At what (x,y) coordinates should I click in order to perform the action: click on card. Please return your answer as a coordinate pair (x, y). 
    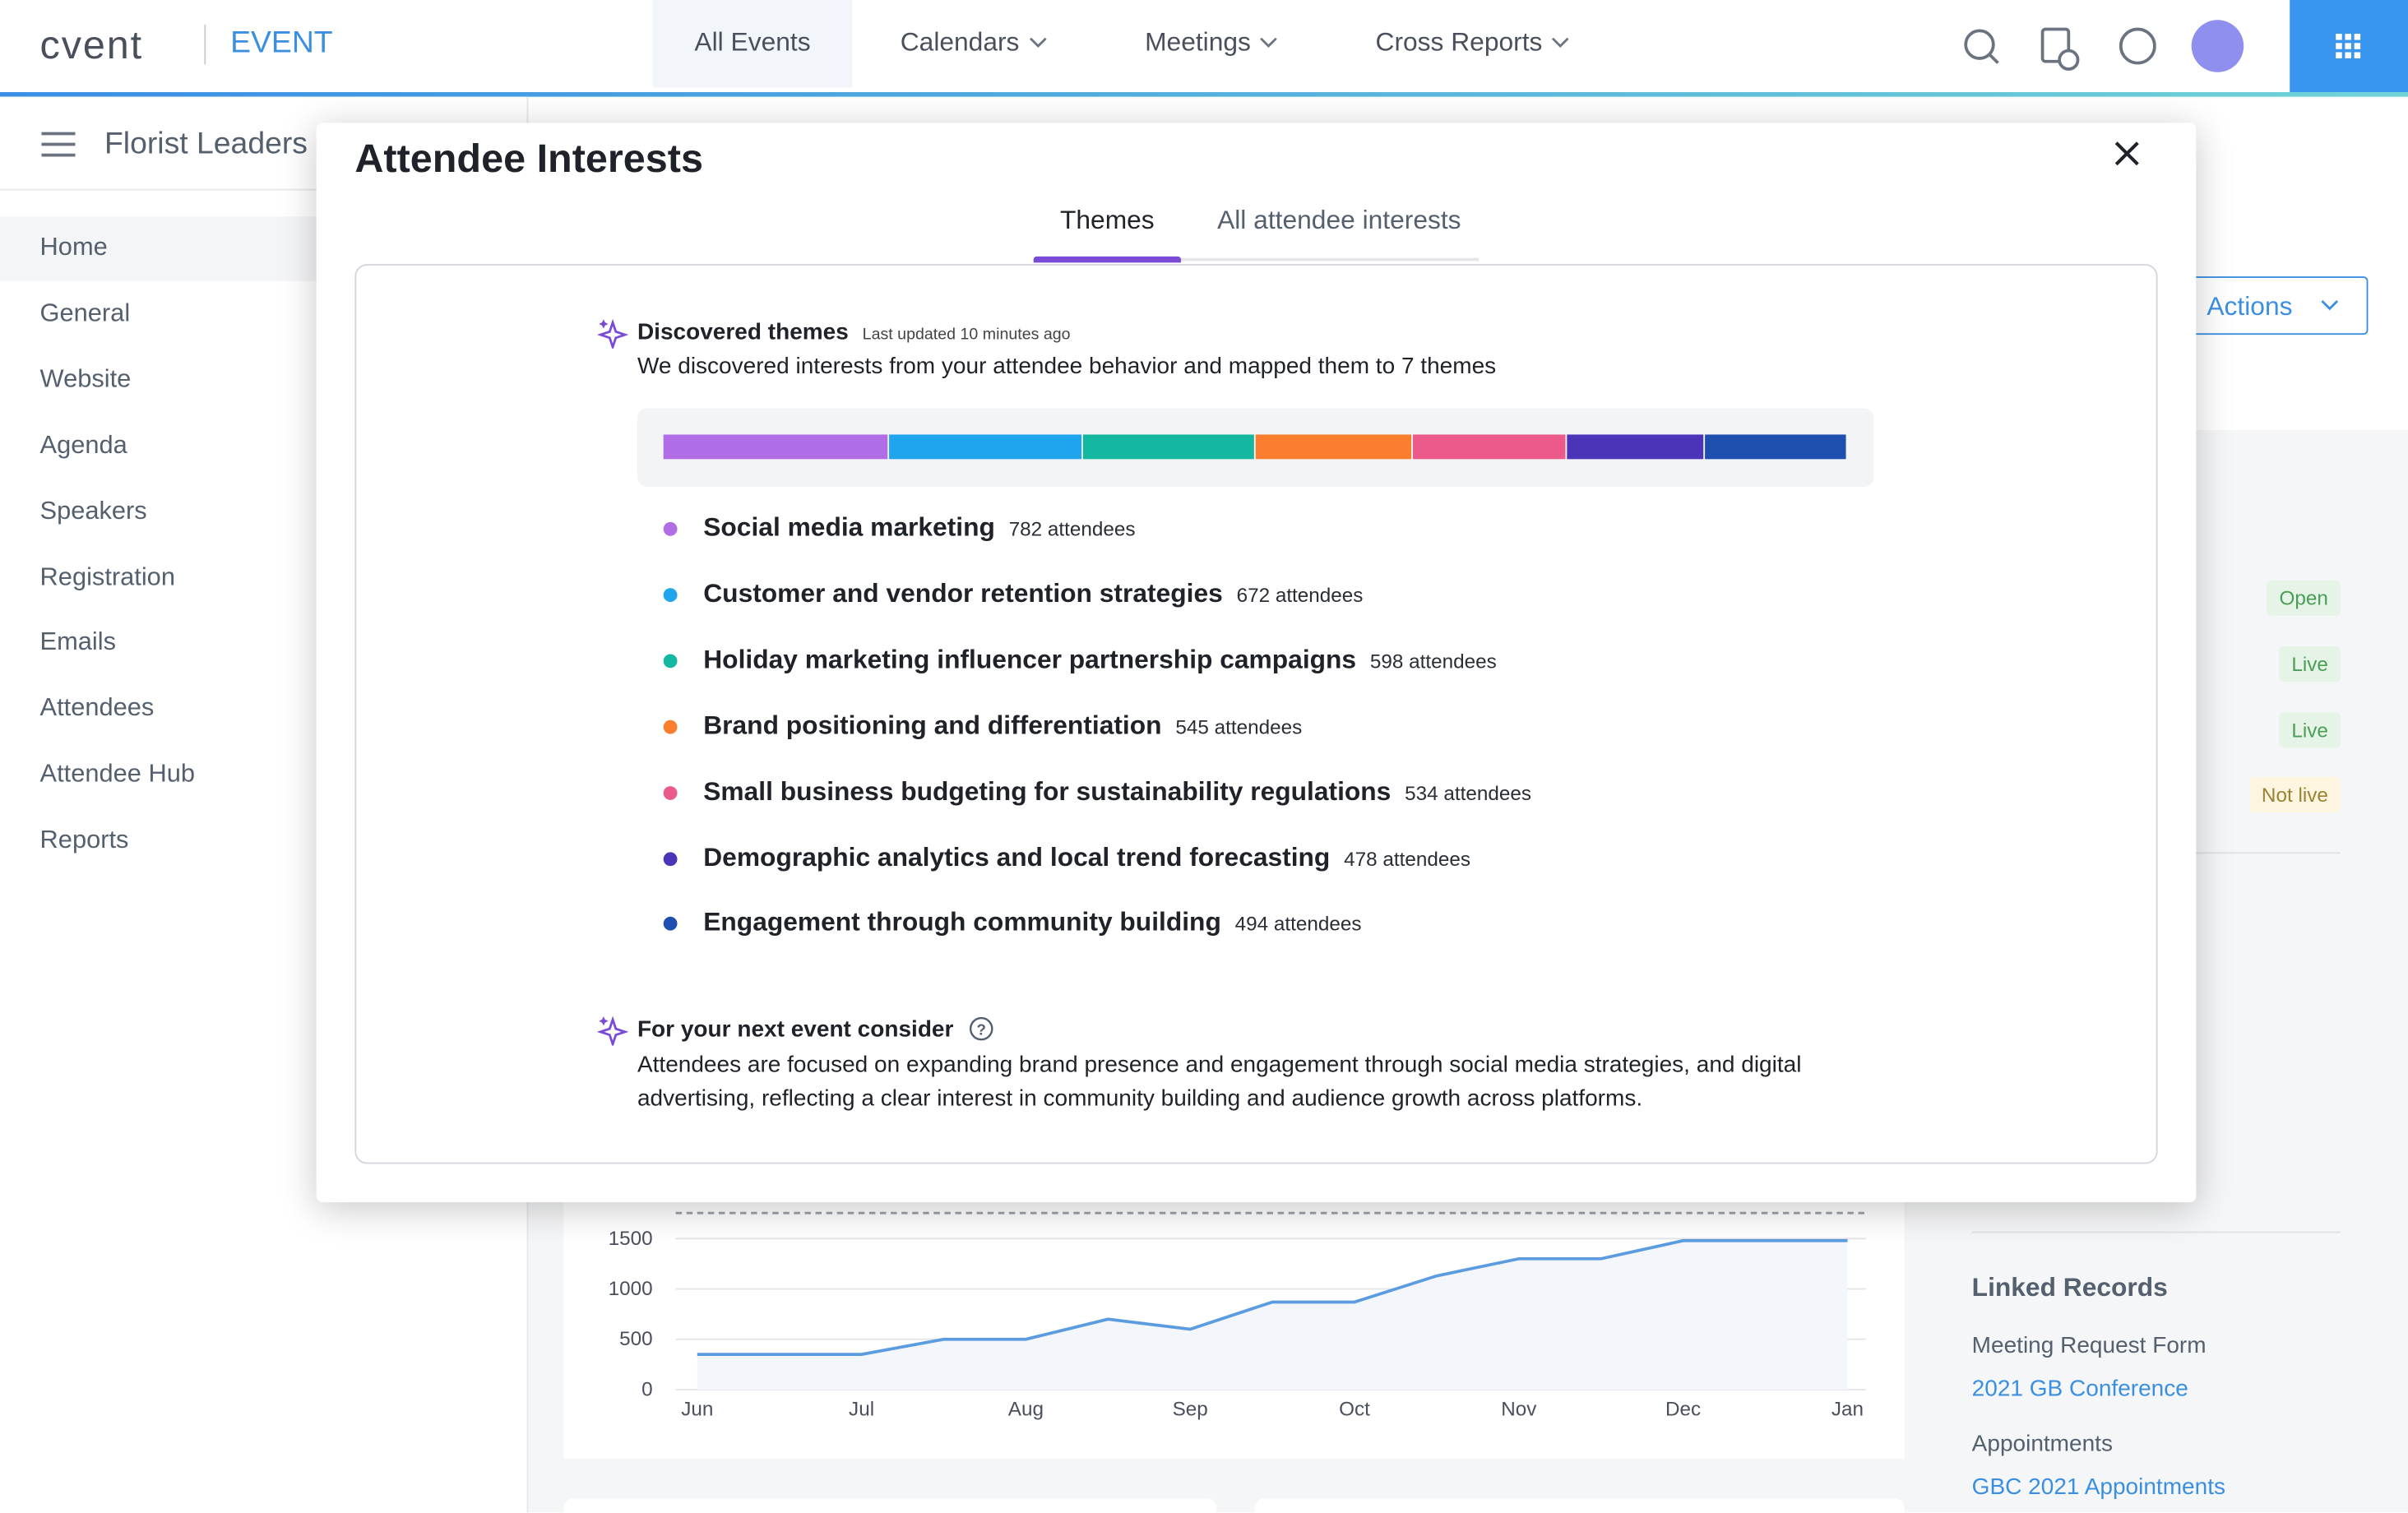
    Looking at the image, I should click on (1579, 1505).